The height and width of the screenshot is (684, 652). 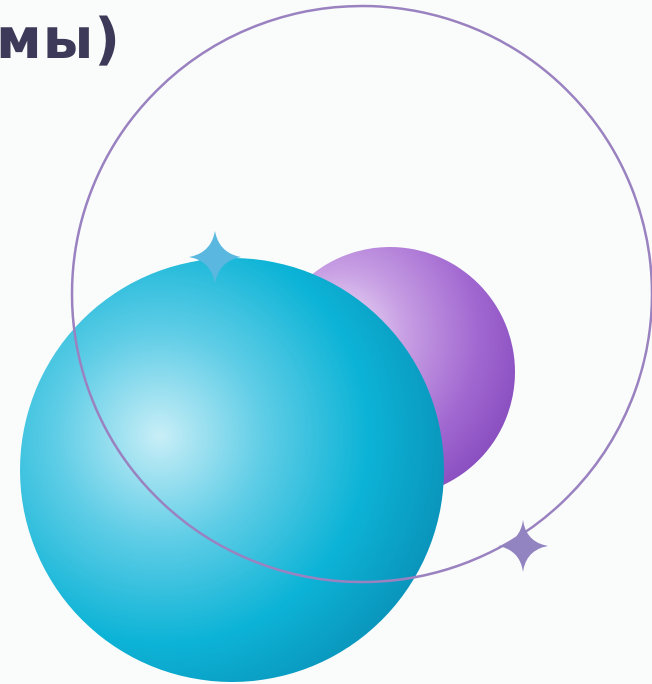 I want to click on blue-sparkle-icon, so click(x=215, y=257).